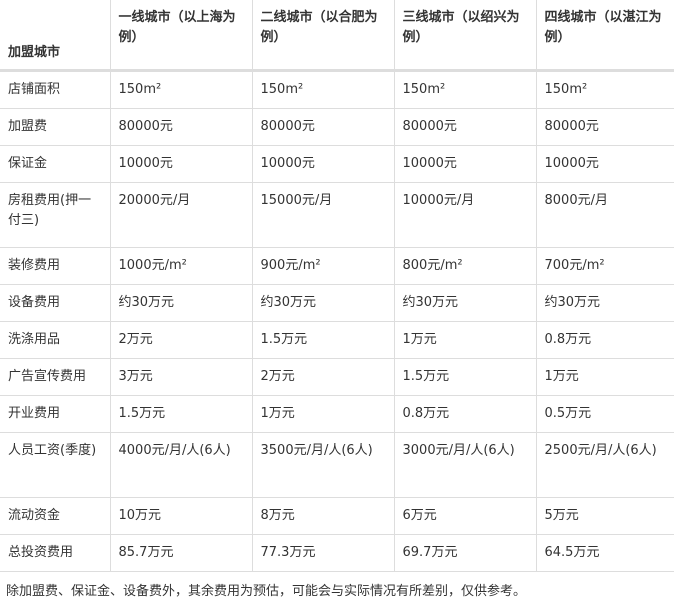  What do you see at coordinates (181, 516) in the screenshot?
I see `table-cell: 10万元` at bounding box center [181, 516].